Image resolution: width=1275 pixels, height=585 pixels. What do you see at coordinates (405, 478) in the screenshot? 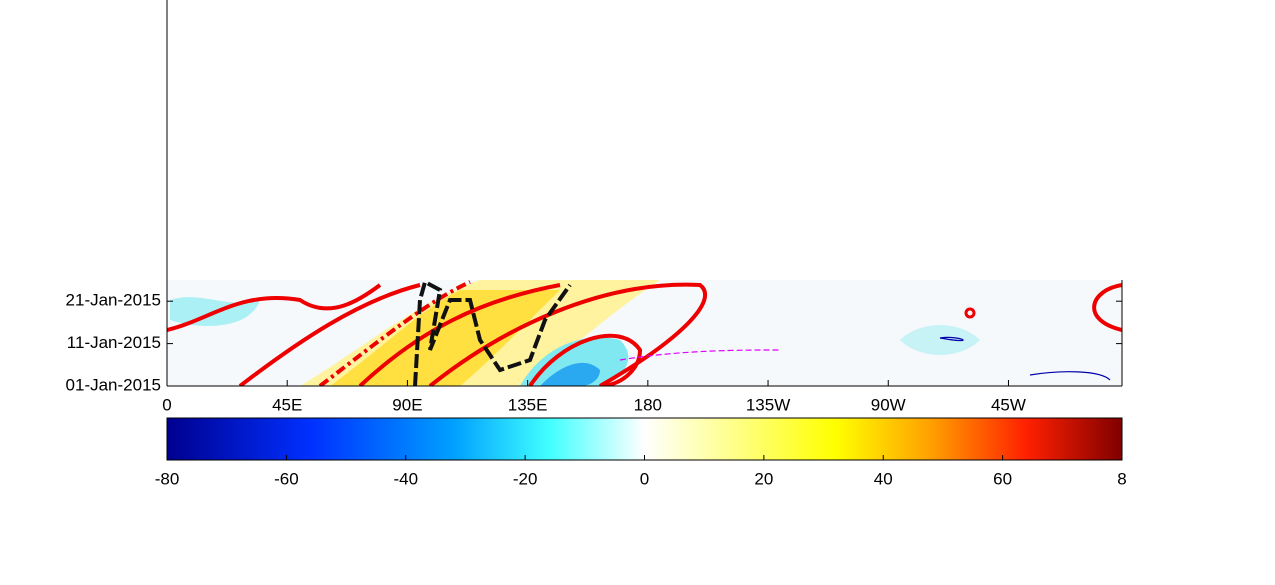
I see `colorbar-tick-label: -40` at bounding box center [405, 478].